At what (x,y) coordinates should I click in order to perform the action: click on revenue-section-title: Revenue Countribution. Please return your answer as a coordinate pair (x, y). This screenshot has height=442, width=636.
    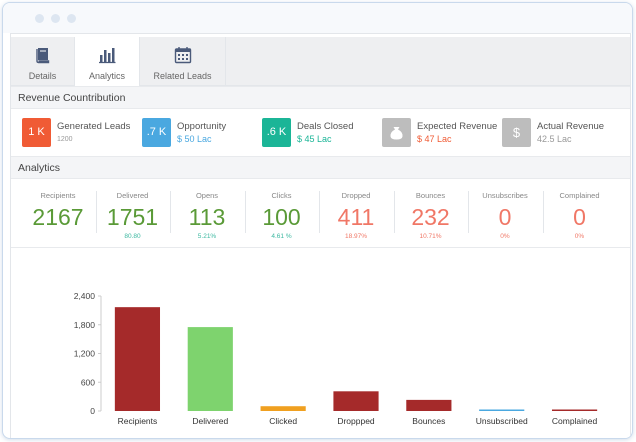
    Looking at the image, I should click on (320, 97).